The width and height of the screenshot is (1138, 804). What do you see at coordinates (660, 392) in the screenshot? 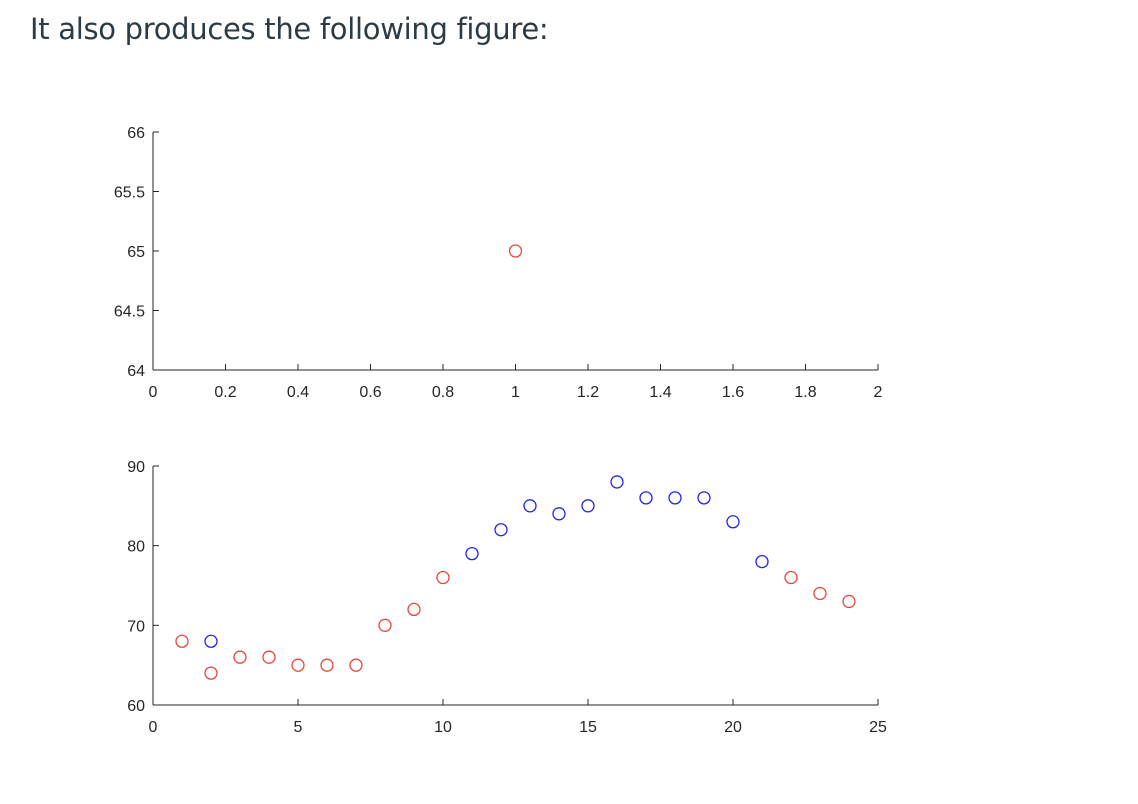
I see `top-x-tick-label: 1.4` at bounding box center [660, 392].